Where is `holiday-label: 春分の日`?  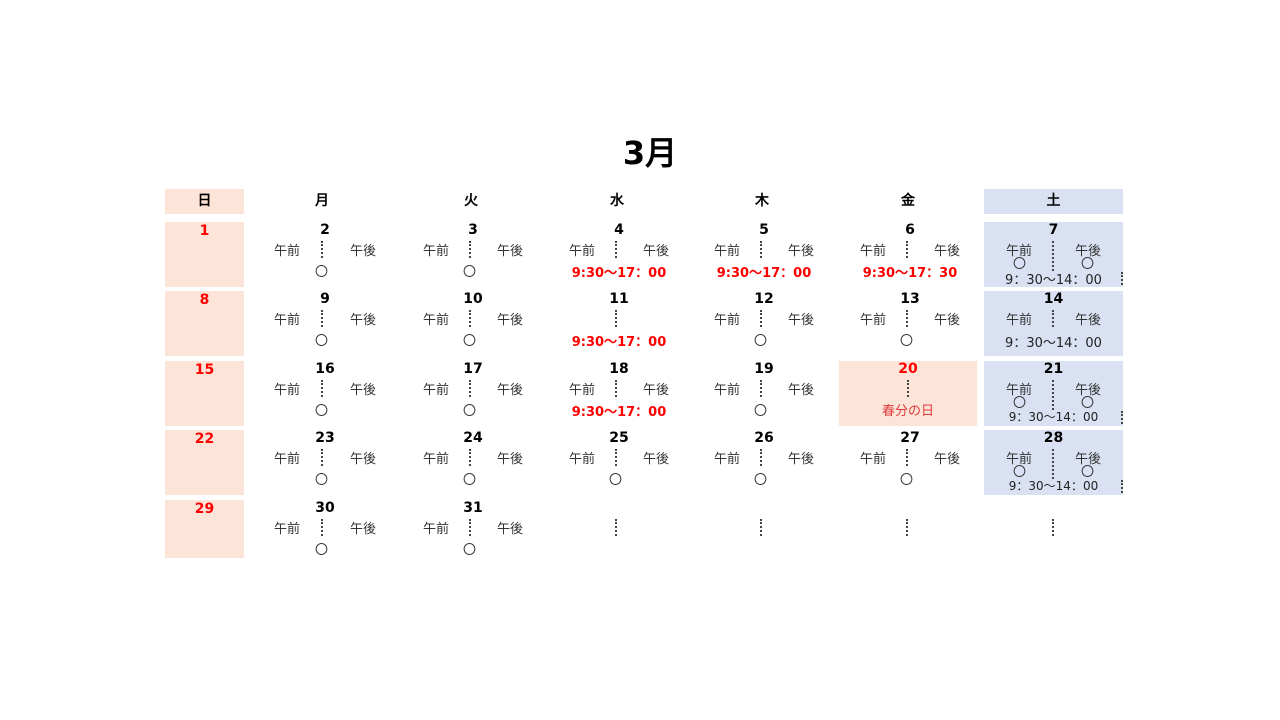
holiday-label: 春分の日 is located at coordinates (907, 411).